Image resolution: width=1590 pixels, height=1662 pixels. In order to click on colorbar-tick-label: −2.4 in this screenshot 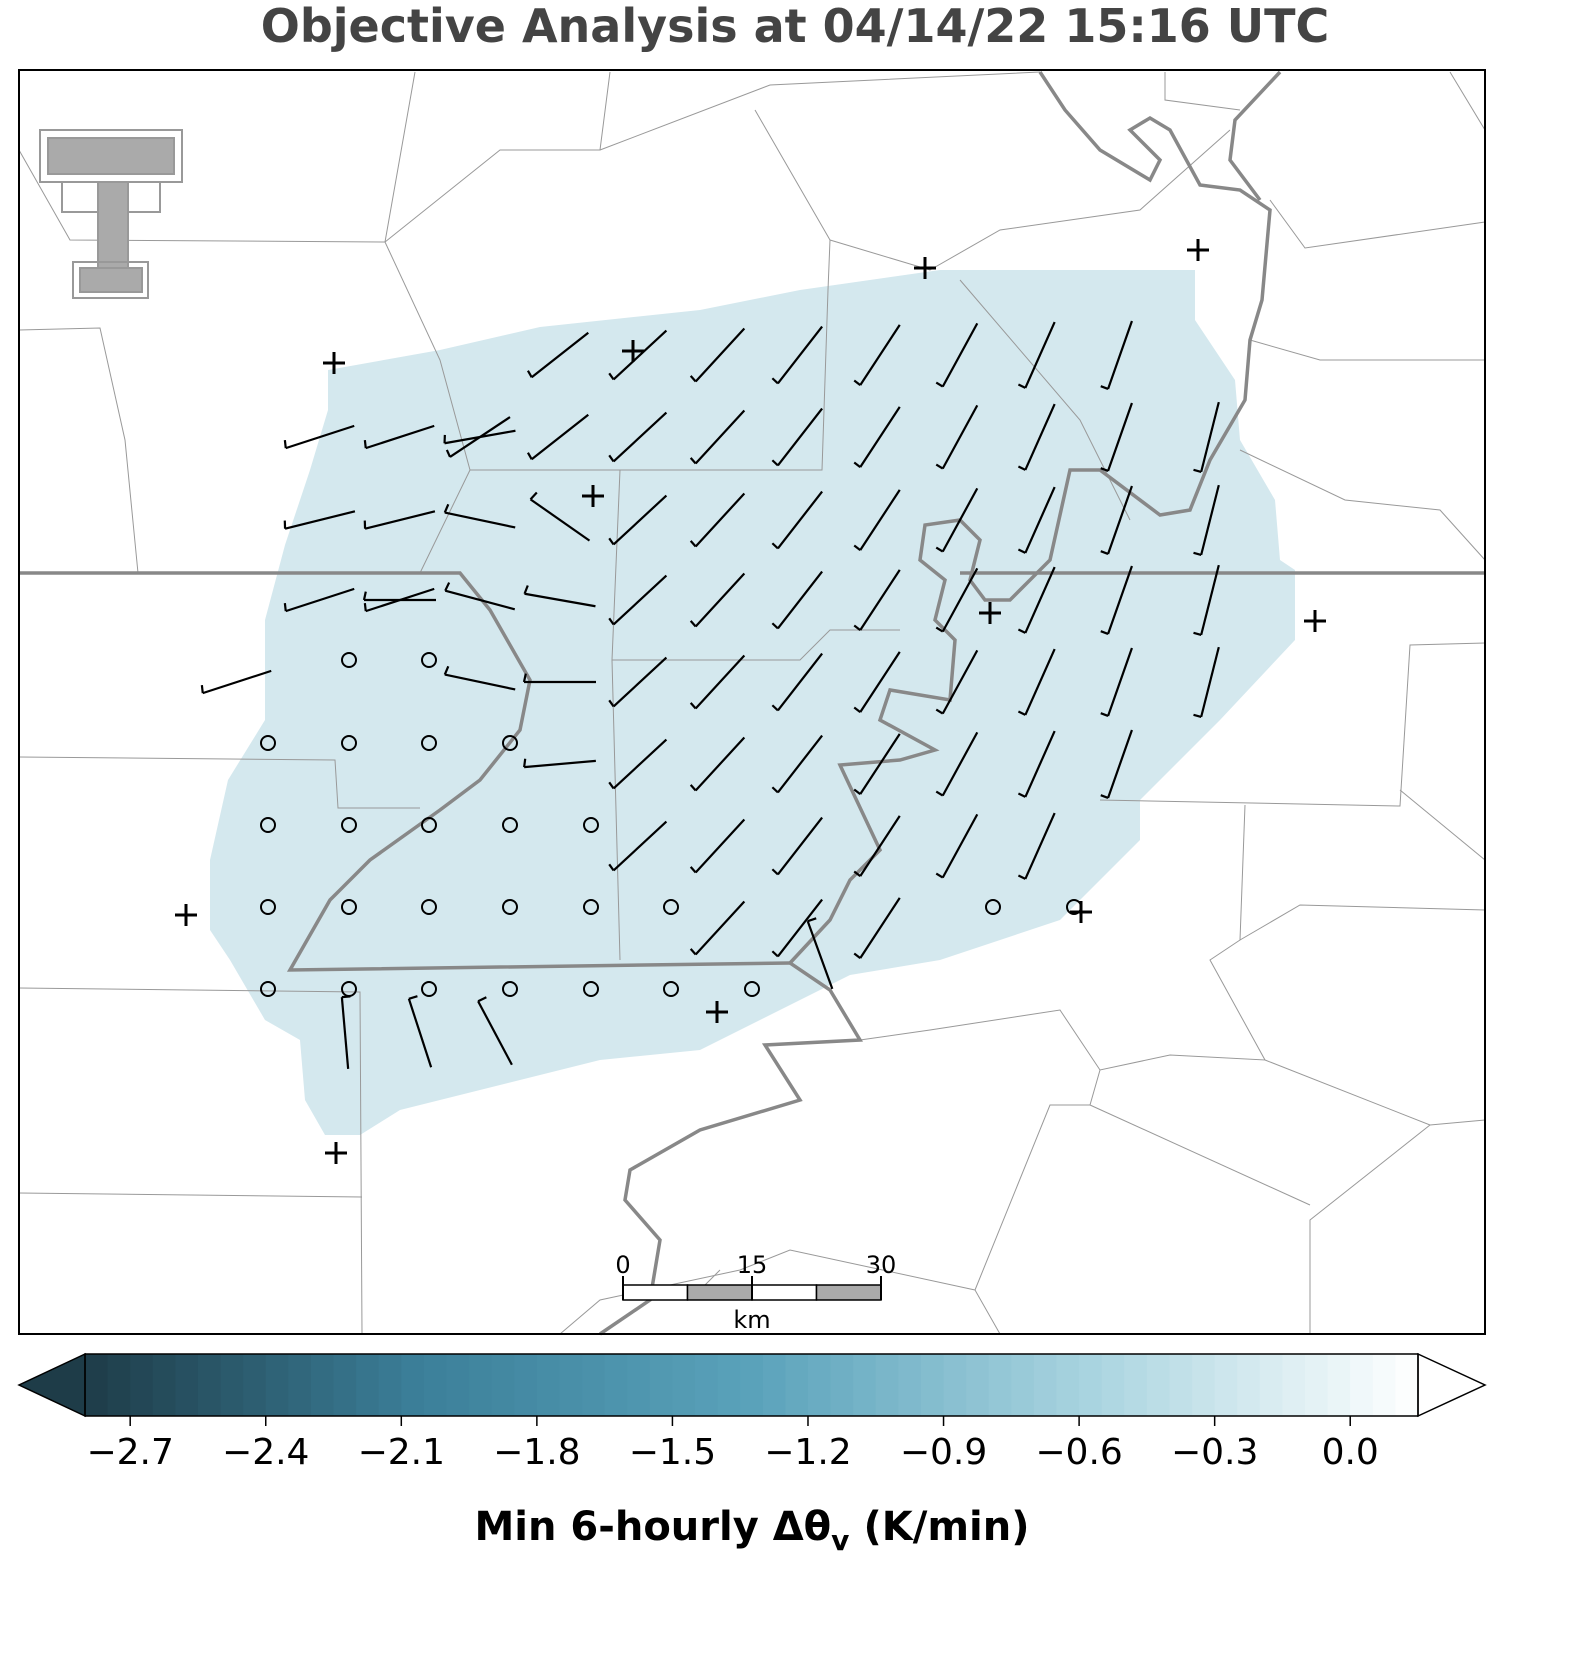, I will do `click(265, 1452)`.